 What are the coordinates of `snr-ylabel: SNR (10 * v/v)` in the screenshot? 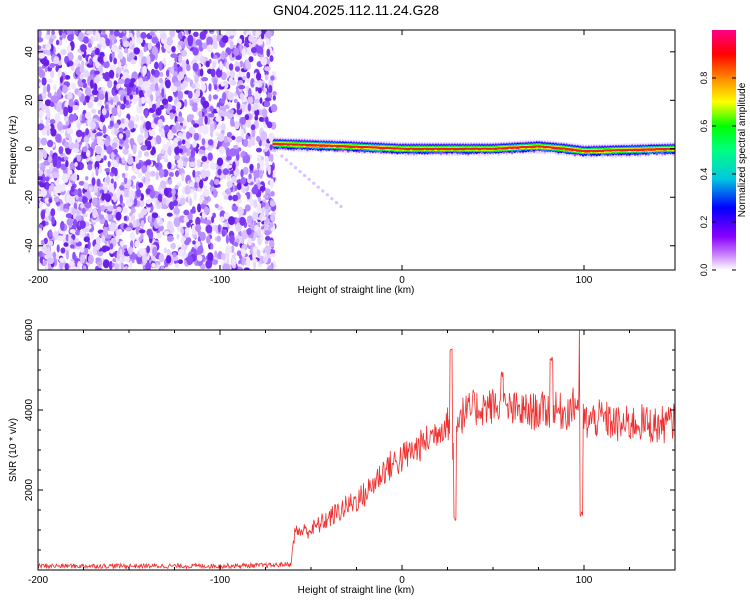 It's located at (13, 450).